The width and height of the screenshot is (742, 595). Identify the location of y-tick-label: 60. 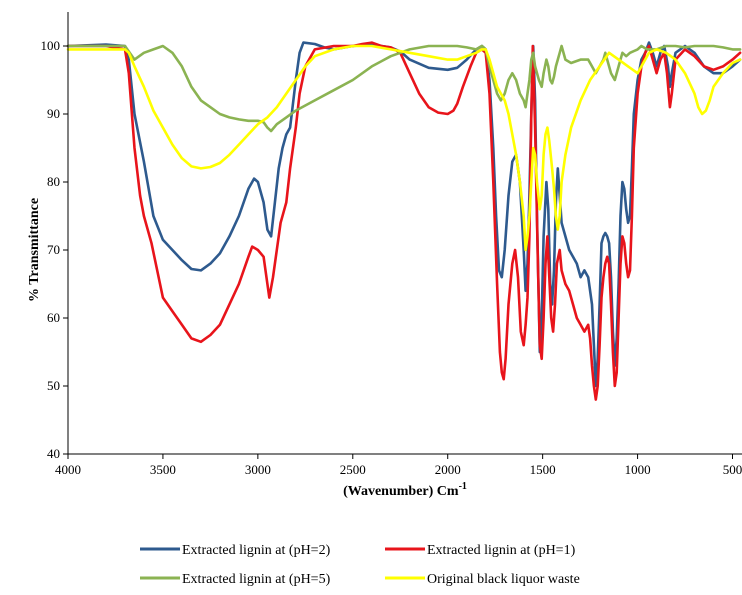
(53, 317).